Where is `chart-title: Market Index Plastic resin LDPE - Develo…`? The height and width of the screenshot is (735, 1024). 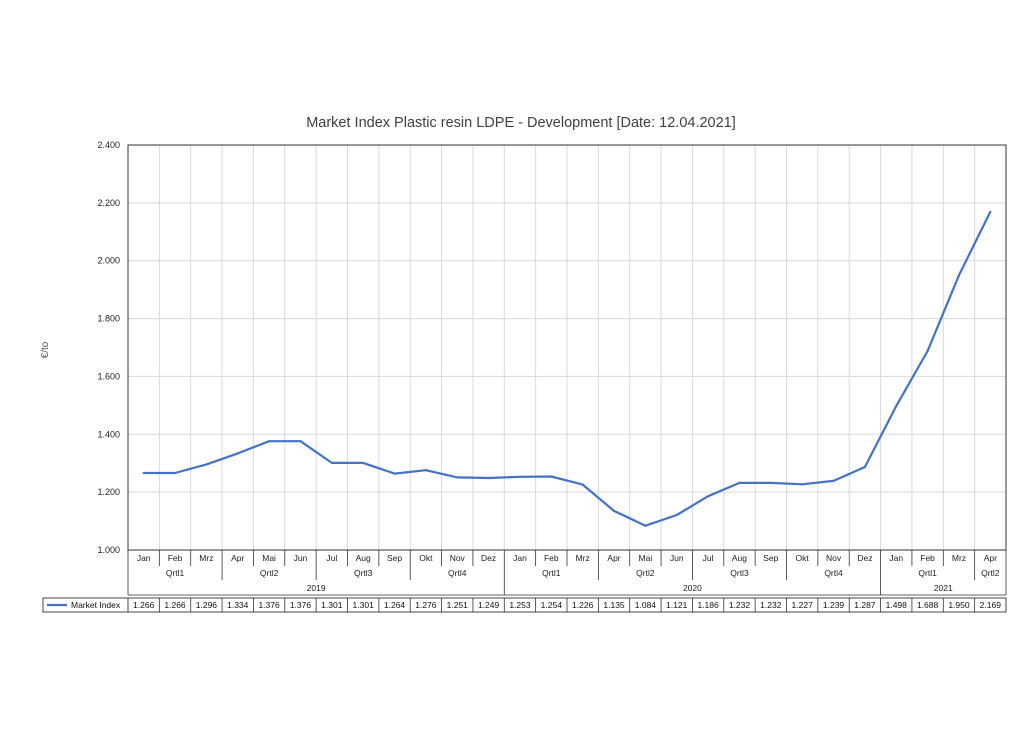 chart-title: Market Index Plastic resin LDPE - Develo… is located at coordinates (521, 123).